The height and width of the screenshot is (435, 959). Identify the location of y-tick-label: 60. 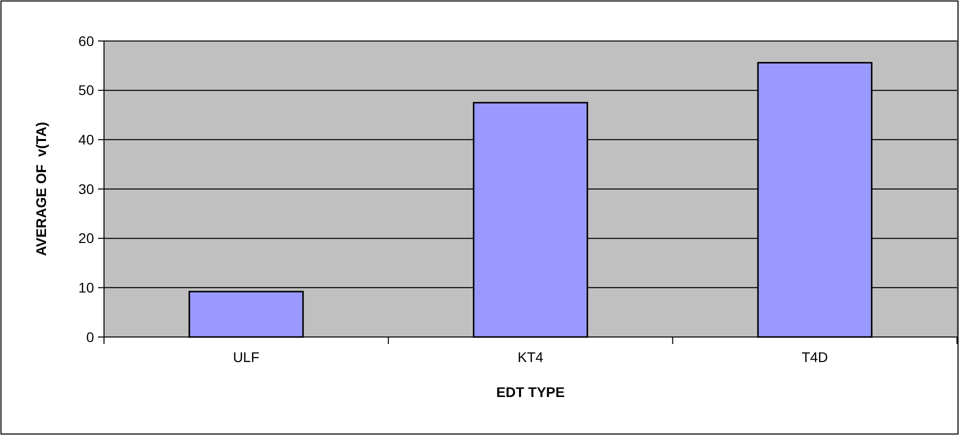
(86, 40).